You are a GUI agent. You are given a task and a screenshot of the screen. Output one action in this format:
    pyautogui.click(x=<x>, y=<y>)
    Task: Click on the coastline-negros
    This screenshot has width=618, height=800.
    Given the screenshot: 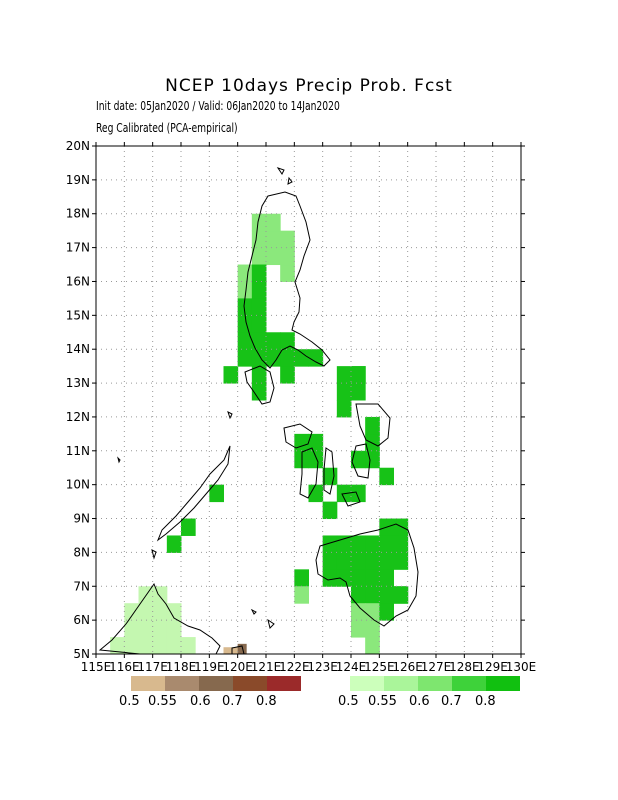 What is the action you would take?
    pyautogui.click(x=309, y=473)
    